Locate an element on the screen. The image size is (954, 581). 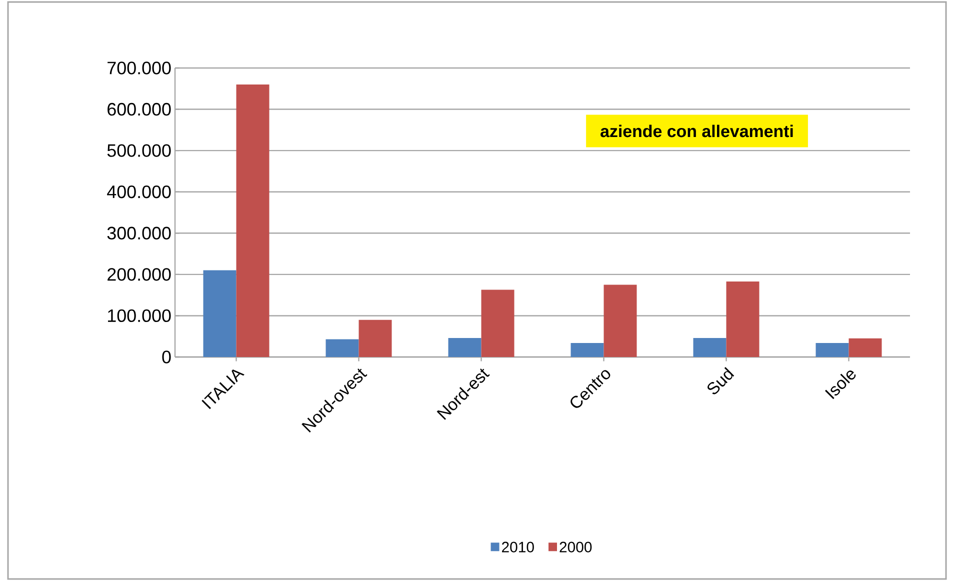
y-tick-label: 300.000 is located at coordinates (139, 233).